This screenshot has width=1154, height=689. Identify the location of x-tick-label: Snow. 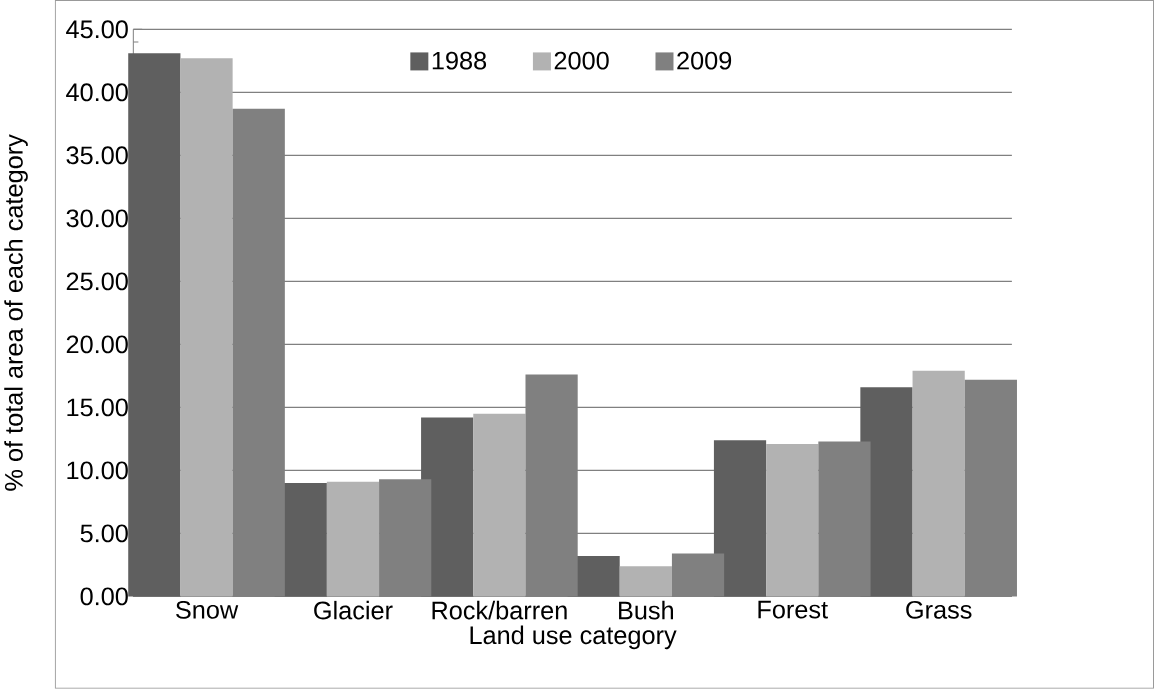
(207, 610).